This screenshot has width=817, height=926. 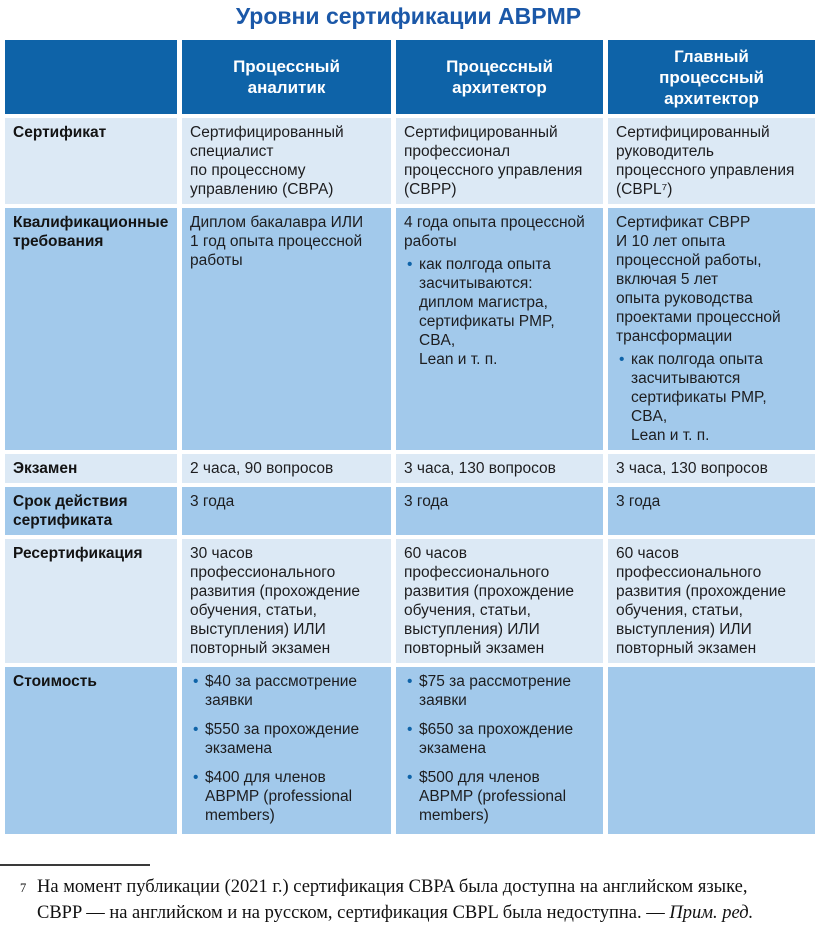 What do you see at coordinates (408, 16) in the screenshot?
I see `page-title: Уровни сертификации ABPMP` at bounding box center [408, 16].